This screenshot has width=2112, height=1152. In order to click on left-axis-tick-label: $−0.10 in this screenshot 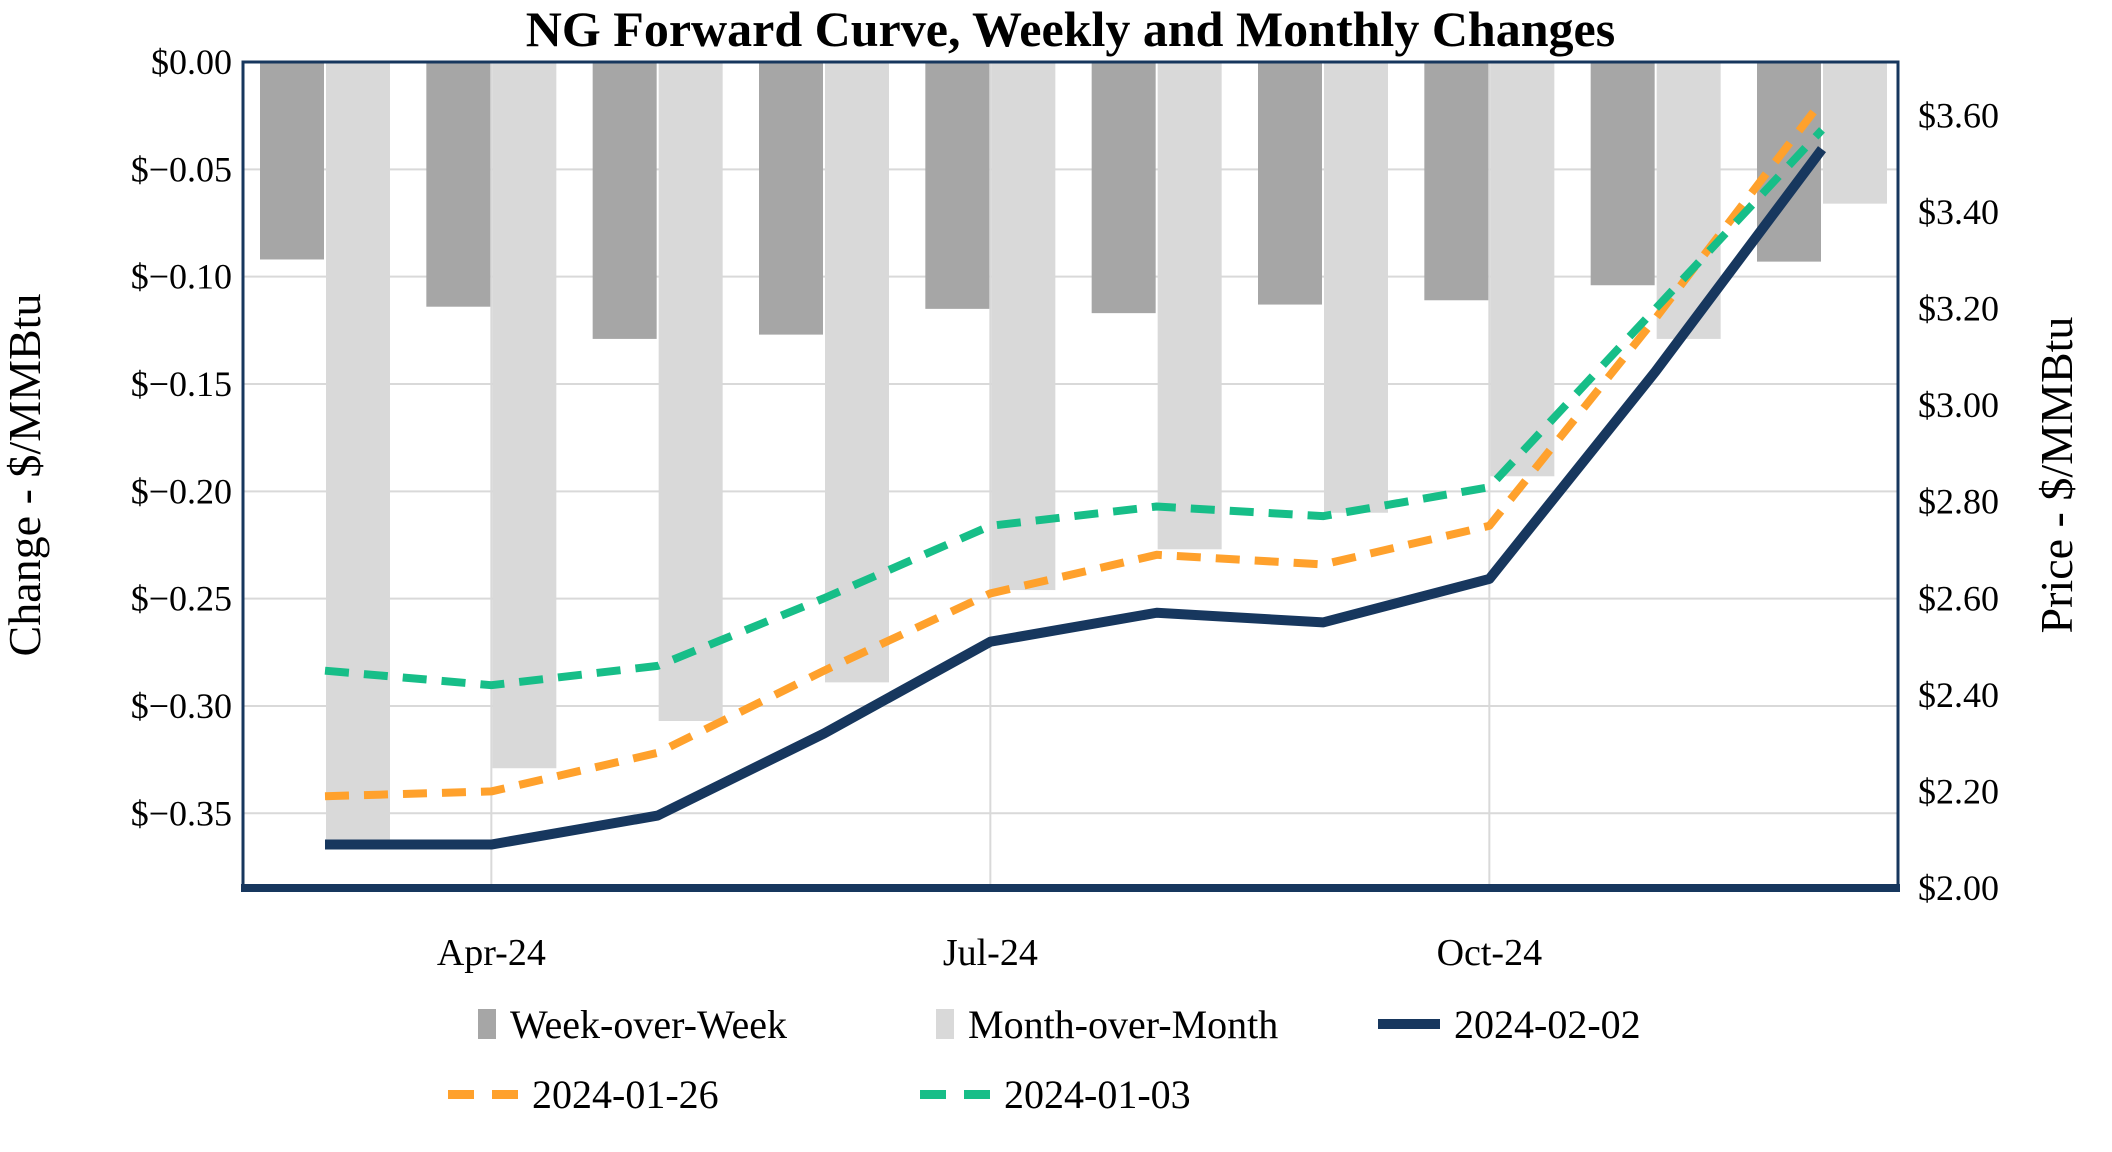, I will do `click(181, 277)`.